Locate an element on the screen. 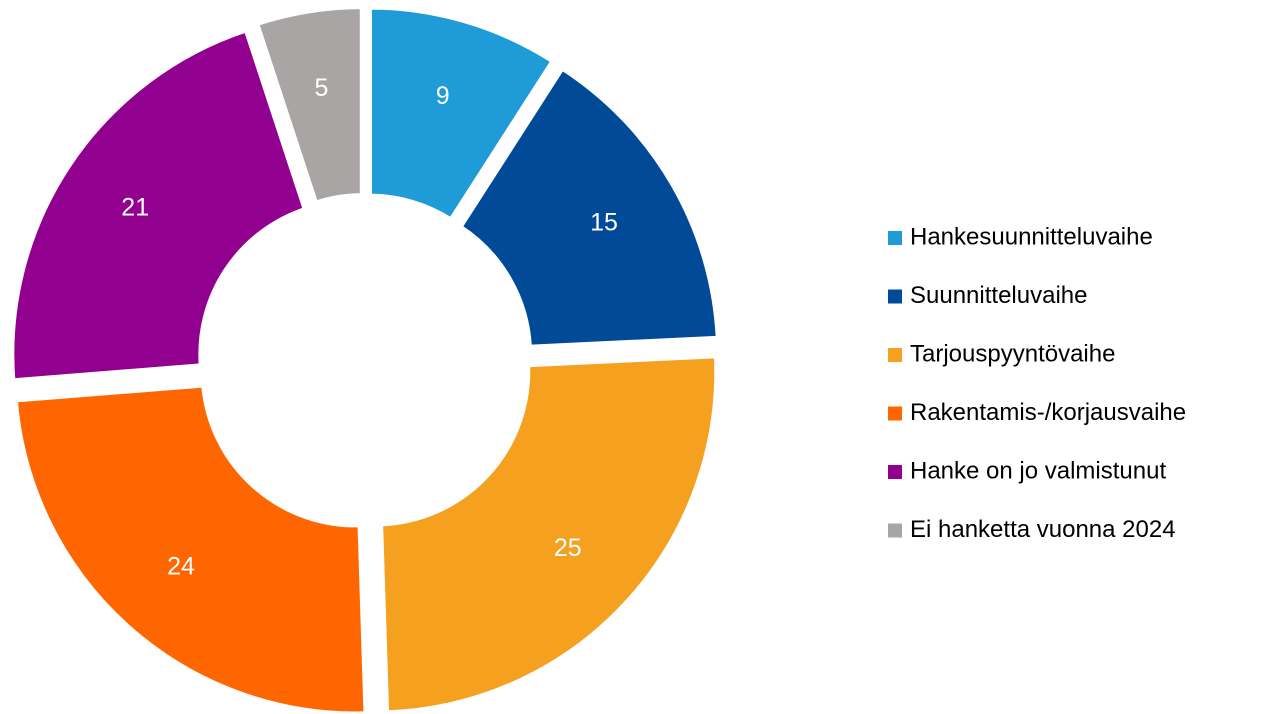  data-label: 25 is located at coordinates (568, 548).